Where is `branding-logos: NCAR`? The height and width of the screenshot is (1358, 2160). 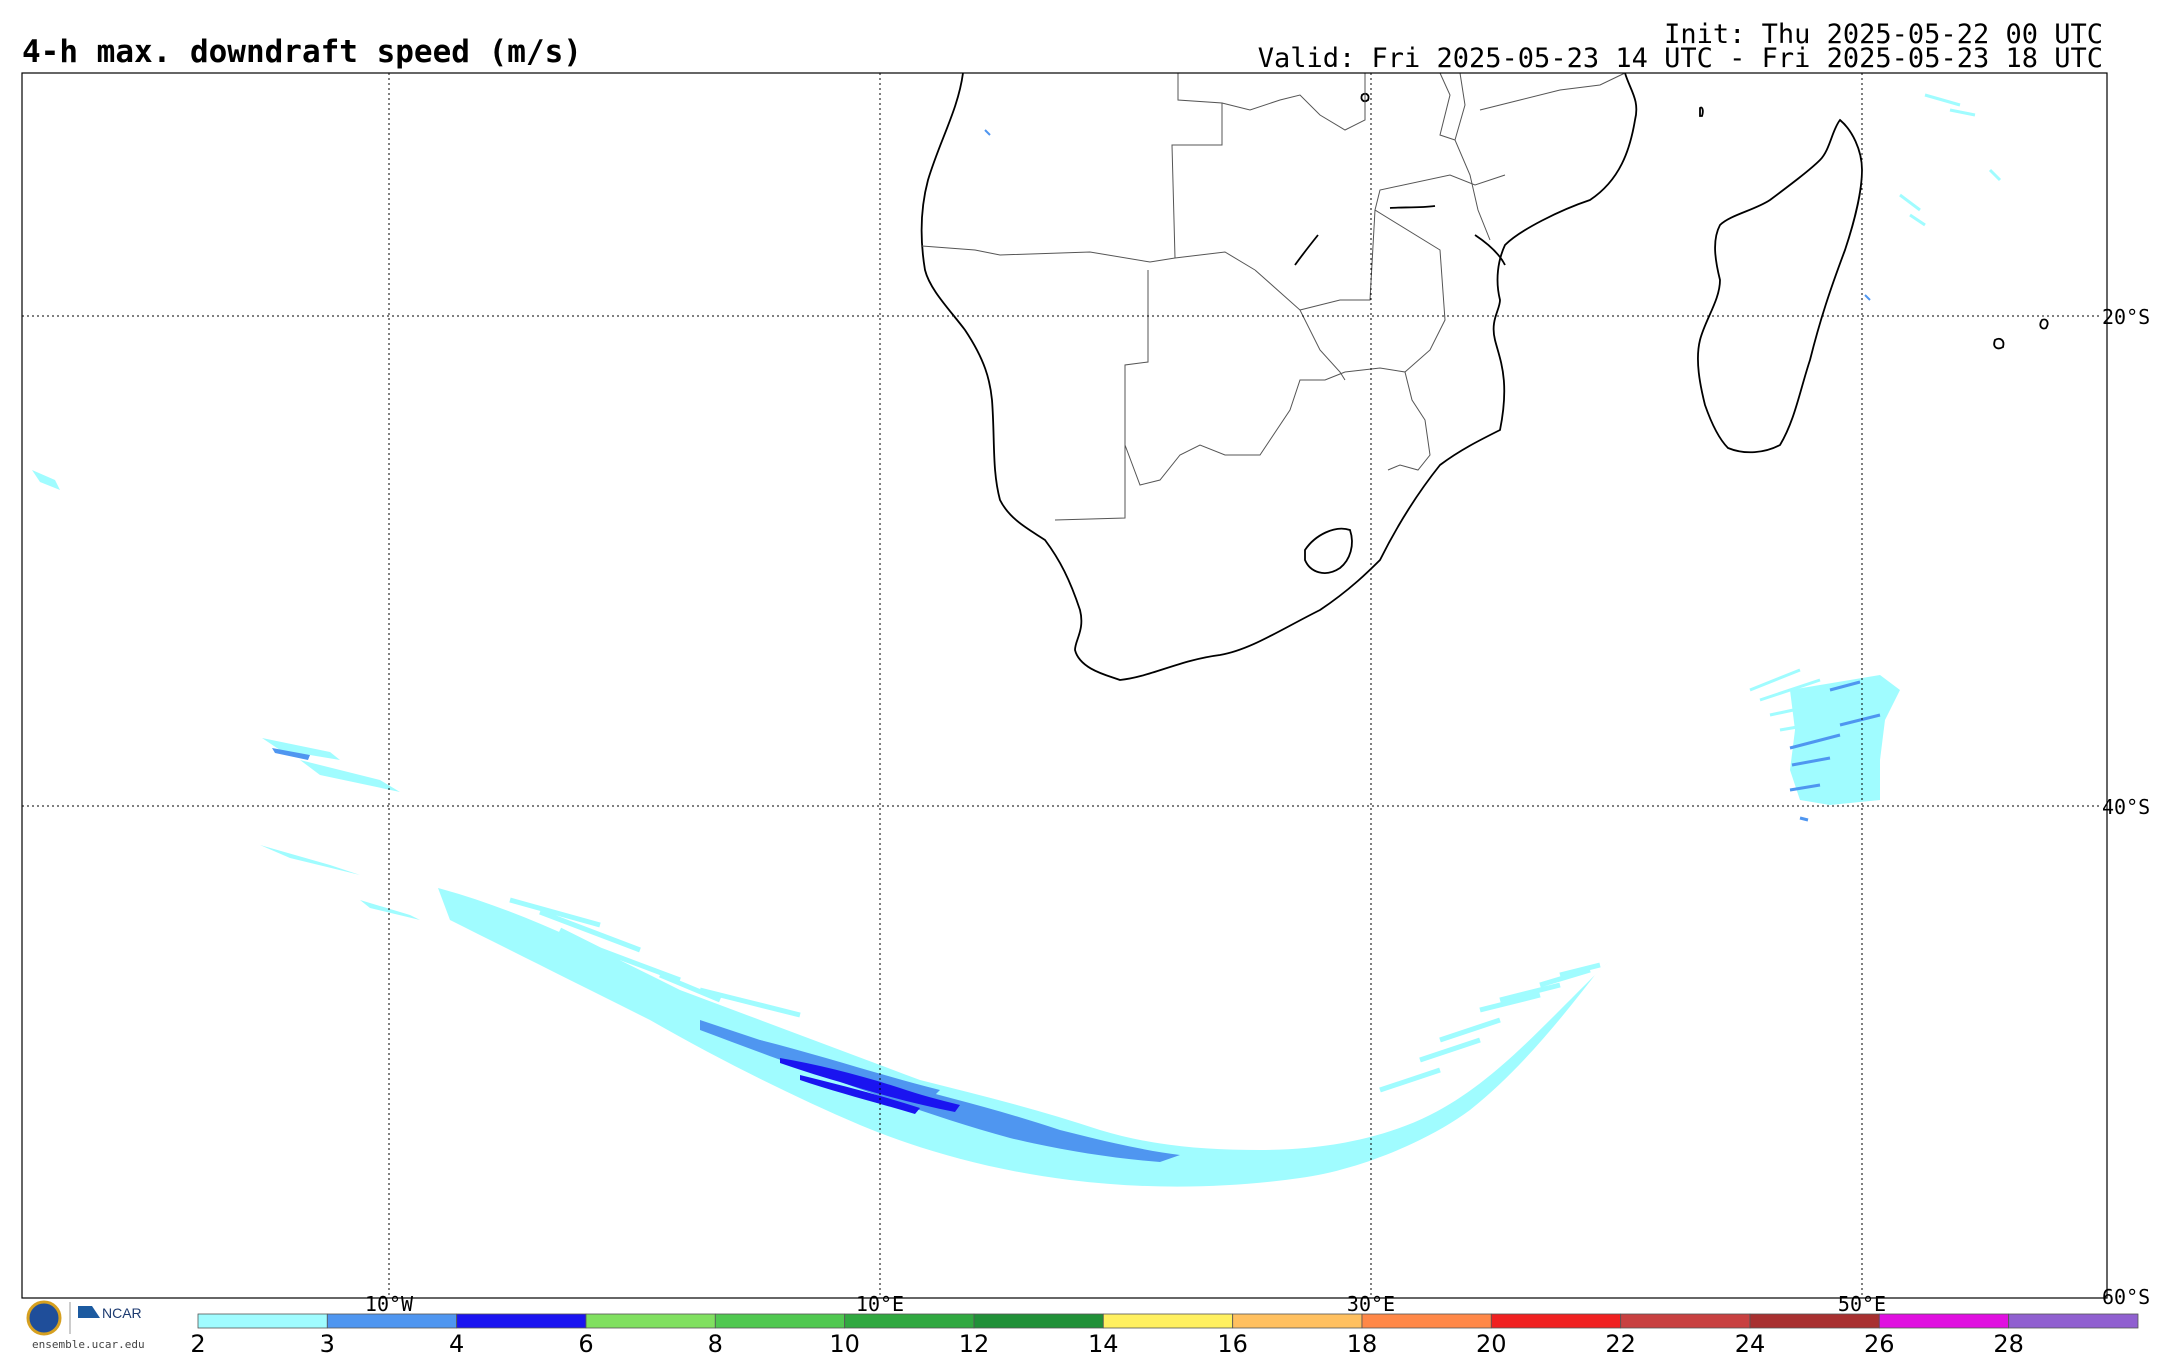 branding-logos: NCAR is located at coordinates (84, 1318).